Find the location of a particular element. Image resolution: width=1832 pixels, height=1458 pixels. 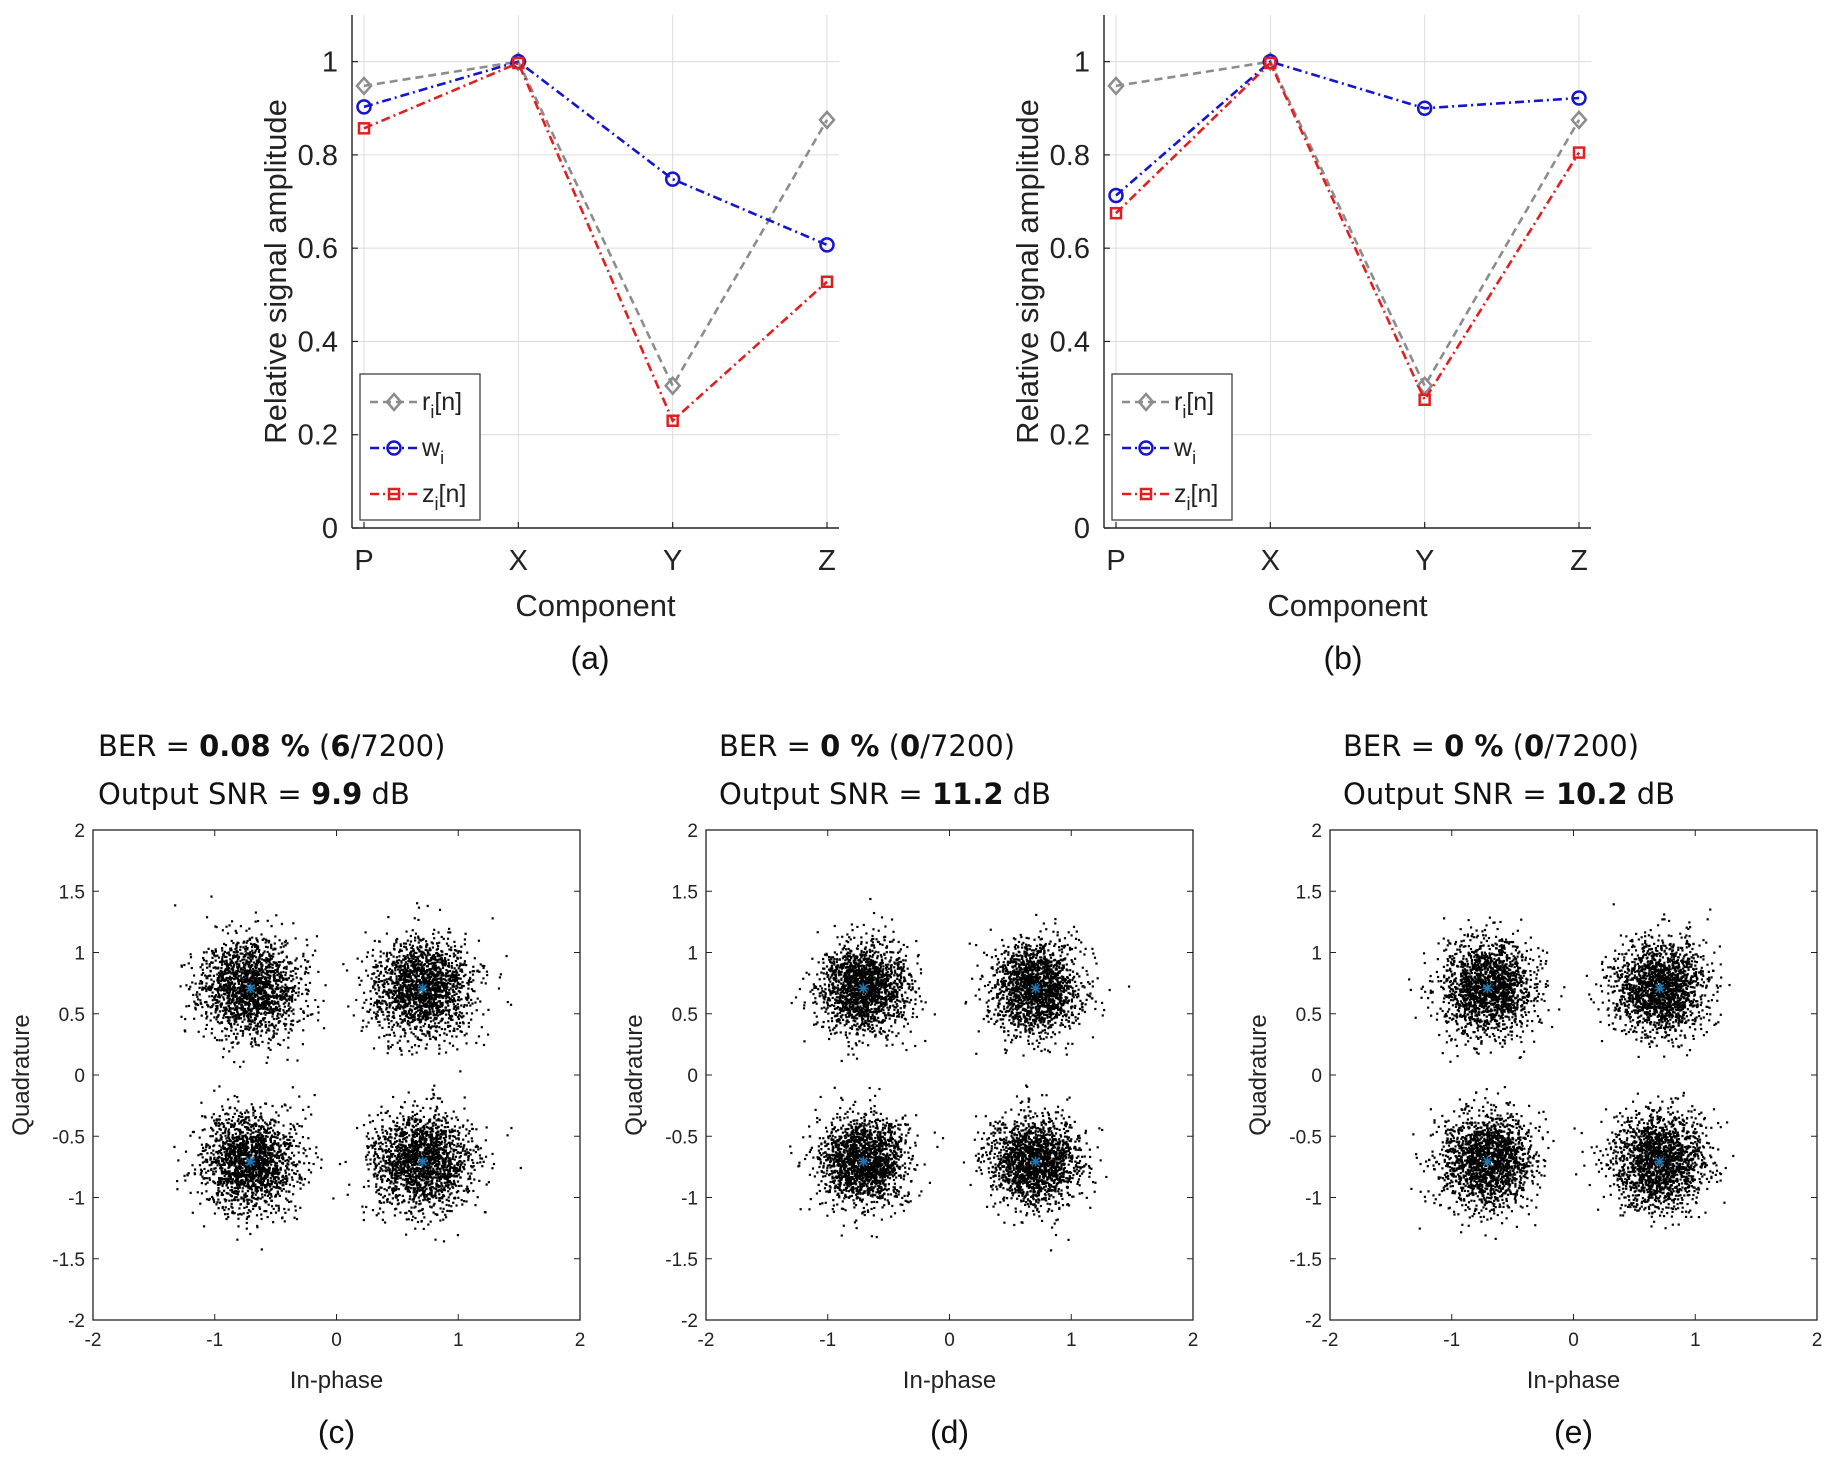

ber-total: /7200) is located at coordinates (967, 746).